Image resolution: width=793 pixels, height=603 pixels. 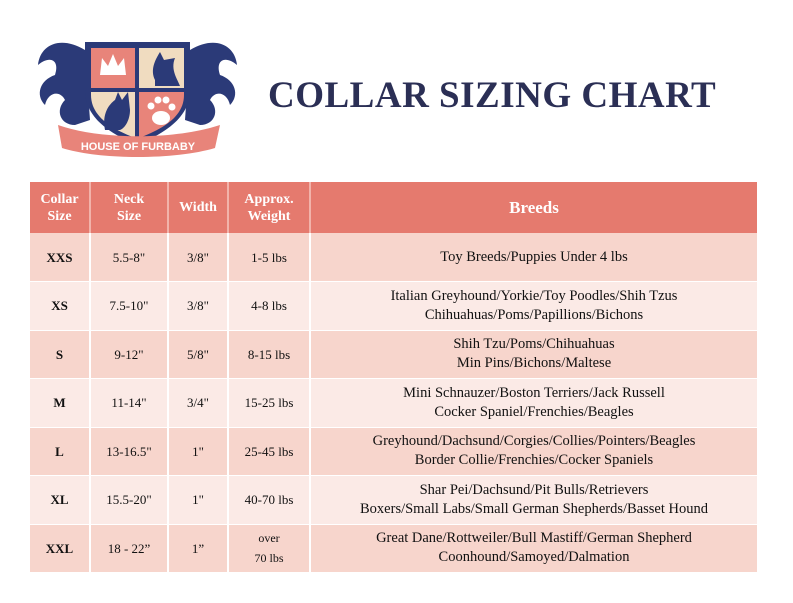 I want to click on breeds-text: Toy Breeds/Puppies Under 4 lbs, so click(x=534, y=256).